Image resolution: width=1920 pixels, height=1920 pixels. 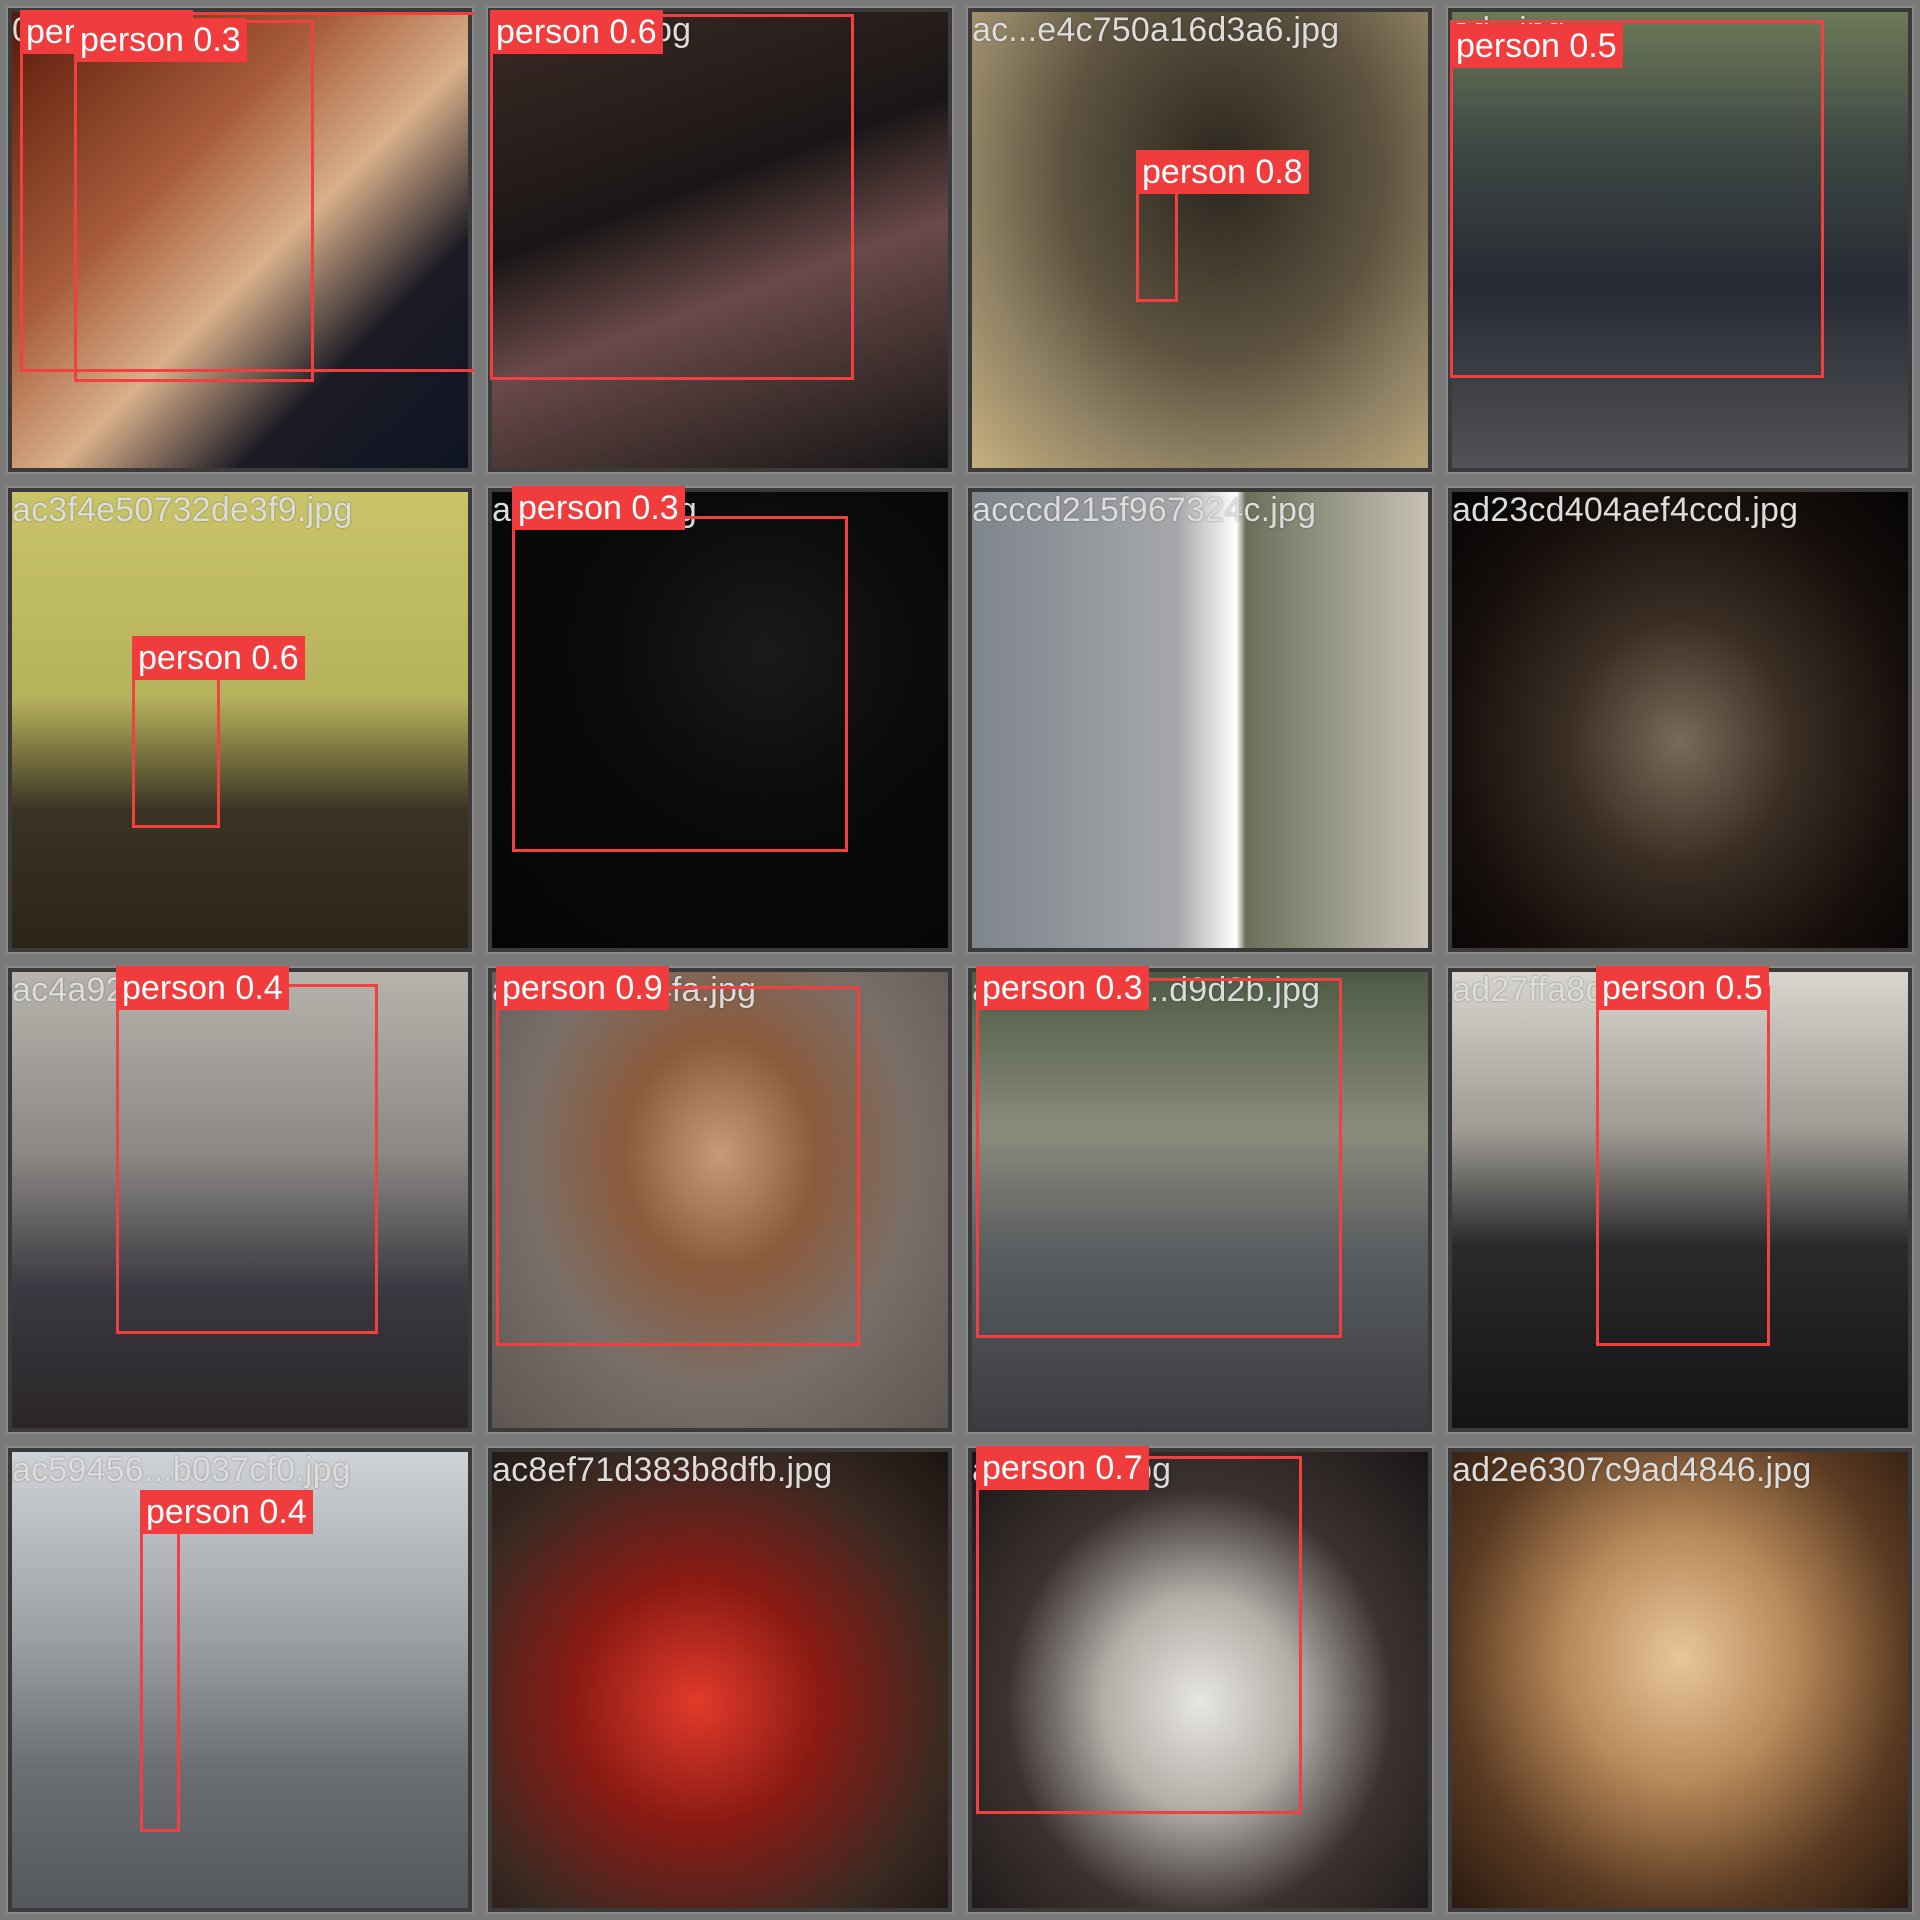 I want to click on image-tile: ac59456...b037cf0.jpg person 0.4, so click(x=240, y=1680).